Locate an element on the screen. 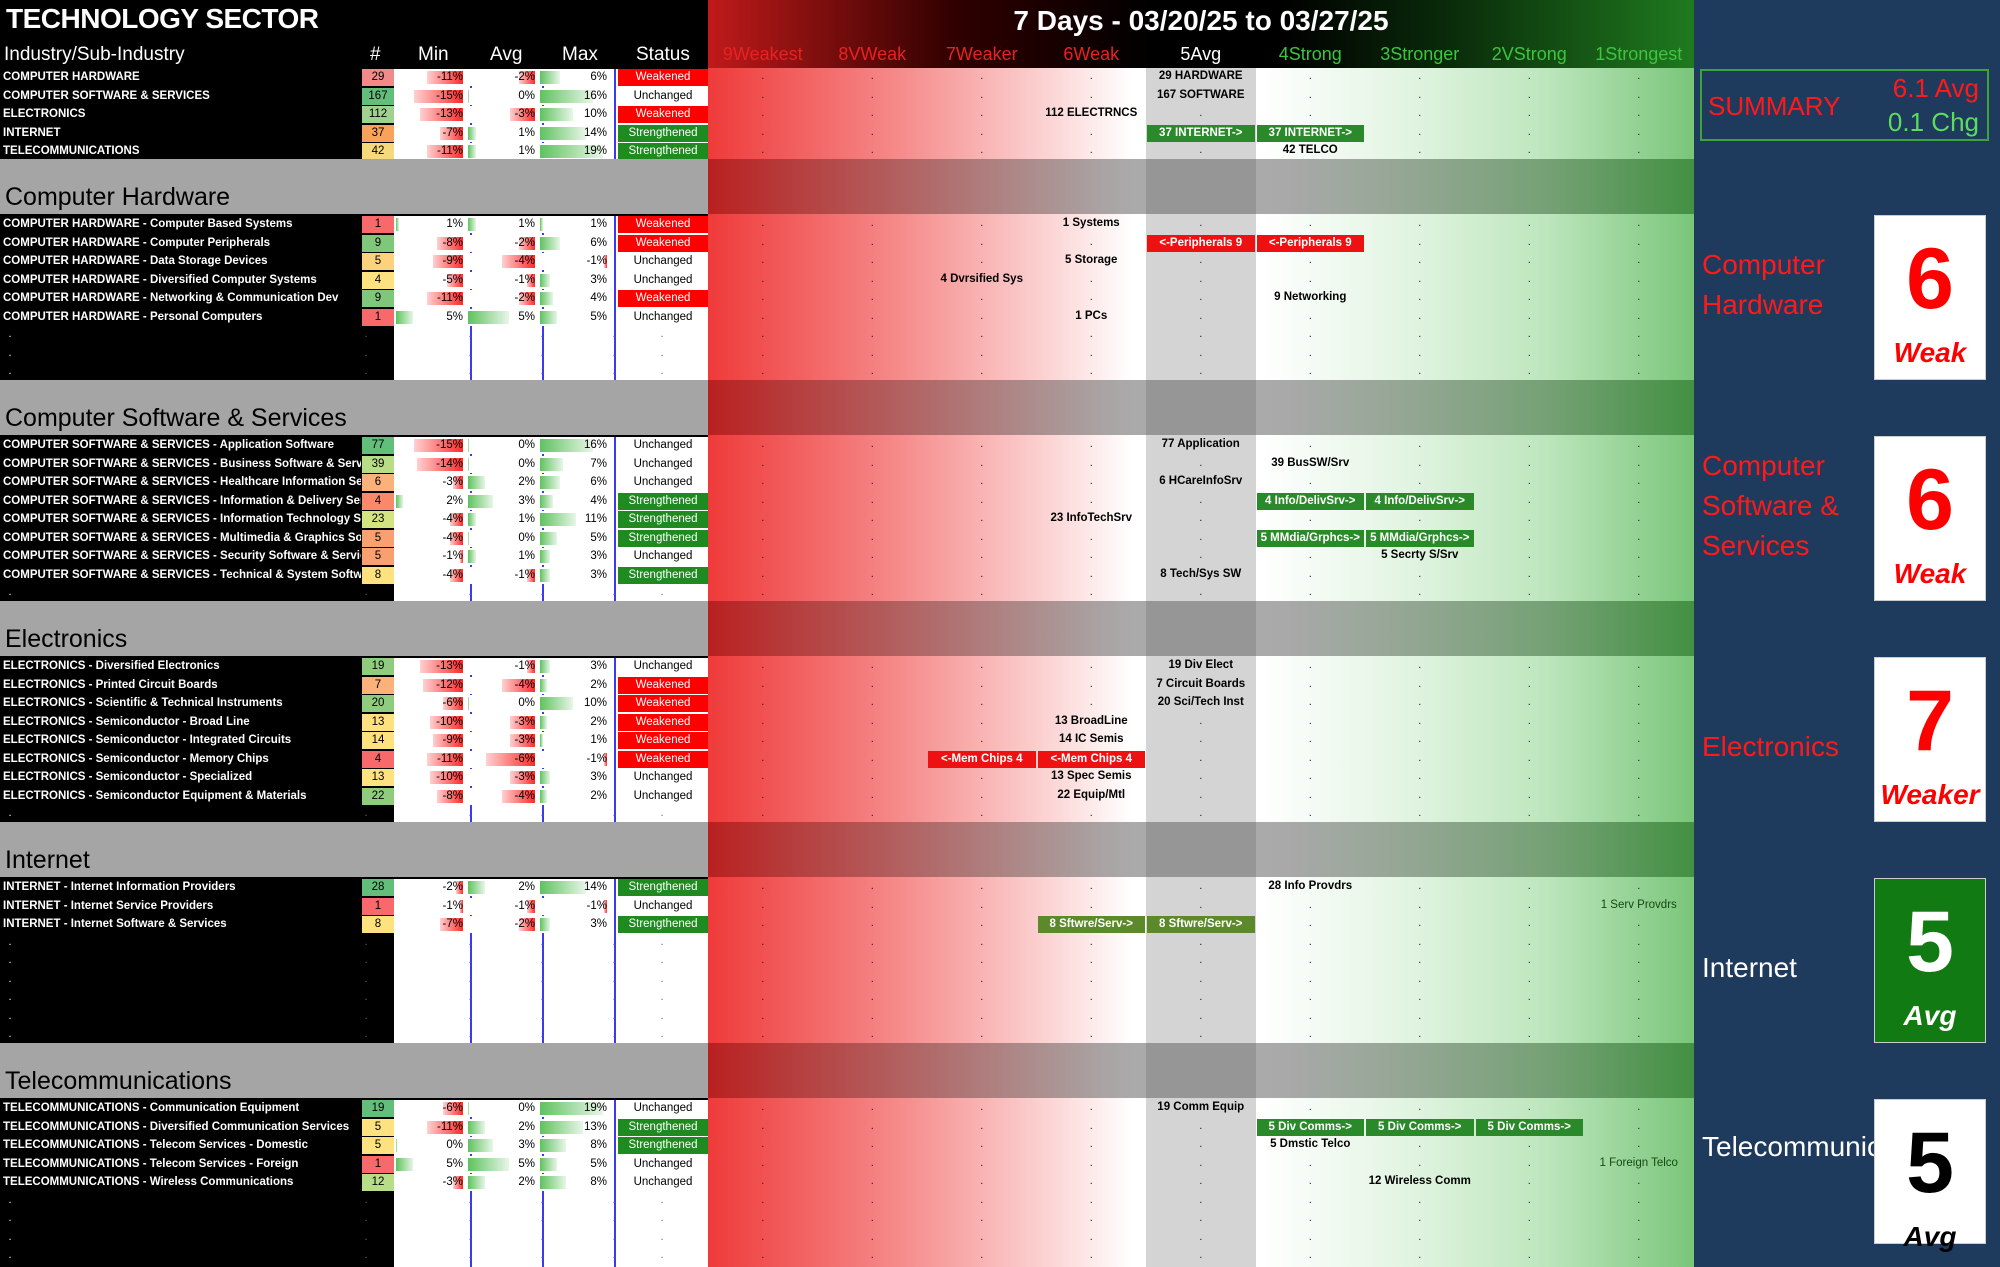 This screenshot has height=1267, width=2000. section-header-bg is located at coordinates (354, 407).